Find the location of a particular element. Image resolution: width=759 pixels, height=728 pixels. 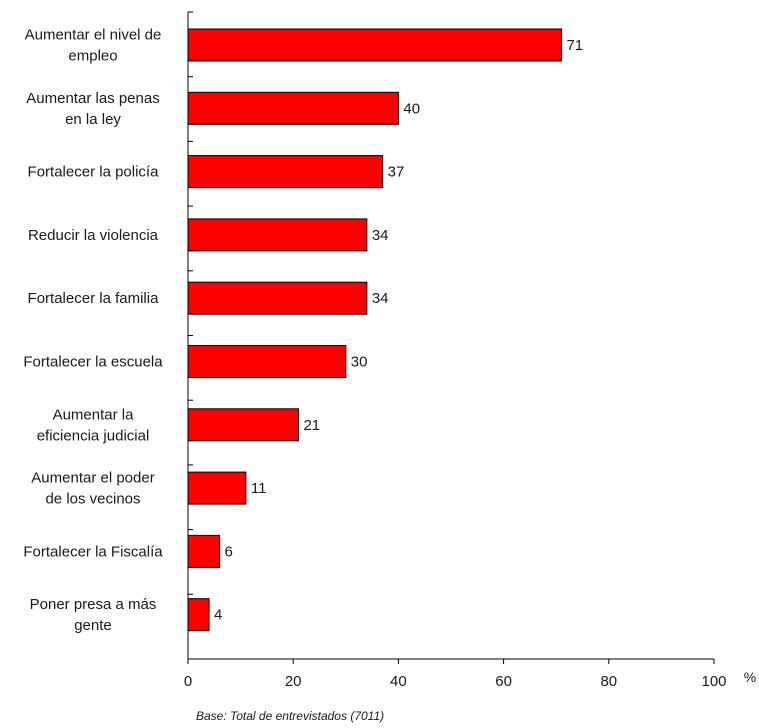

category-label: en la ley is located at coordinates (93, 119).